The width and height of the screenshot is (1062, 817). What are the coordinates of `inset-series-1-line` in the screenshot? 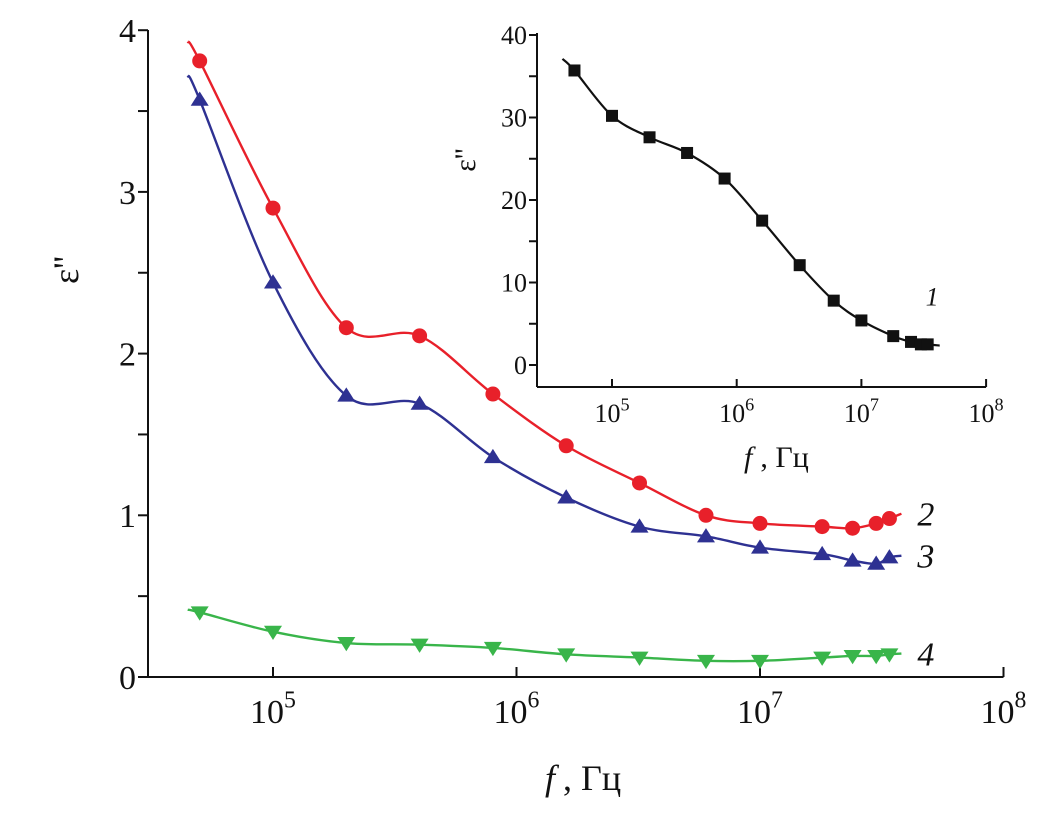 It's located at (750, 202).